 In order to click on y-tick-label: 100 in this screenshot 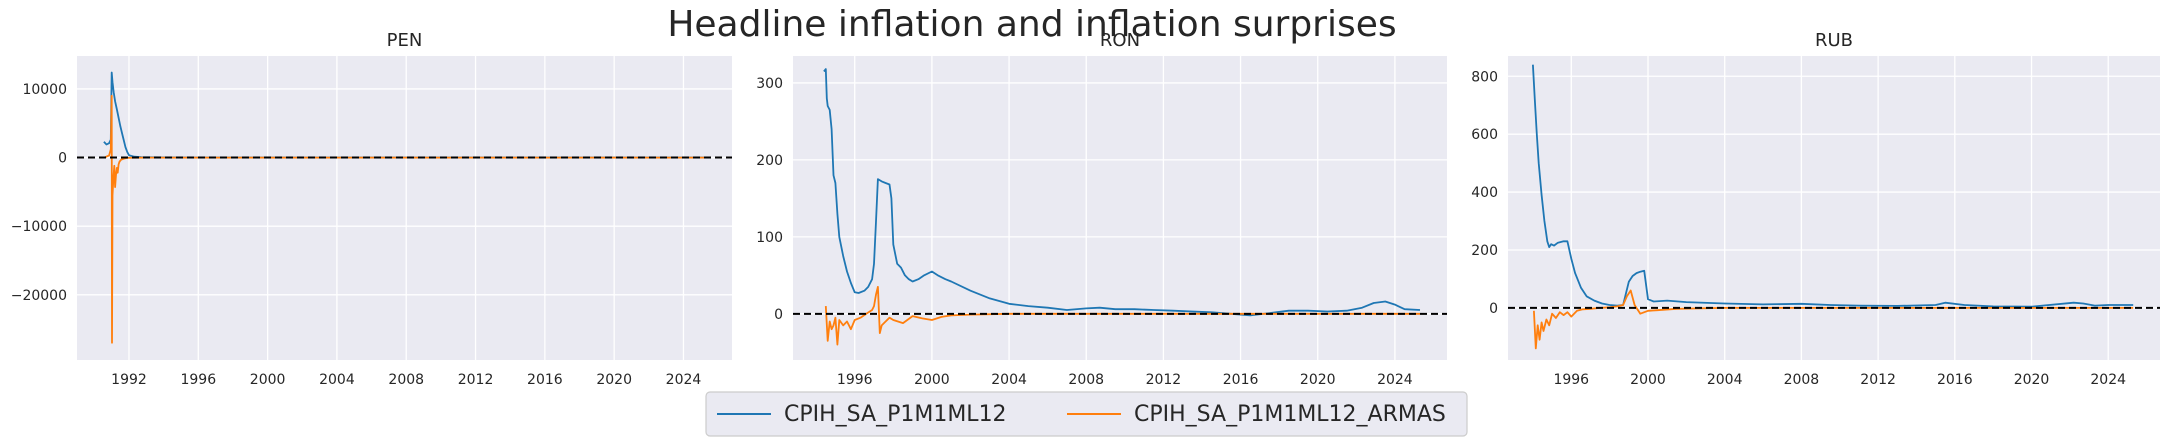, I will do `click(769, 238)`.